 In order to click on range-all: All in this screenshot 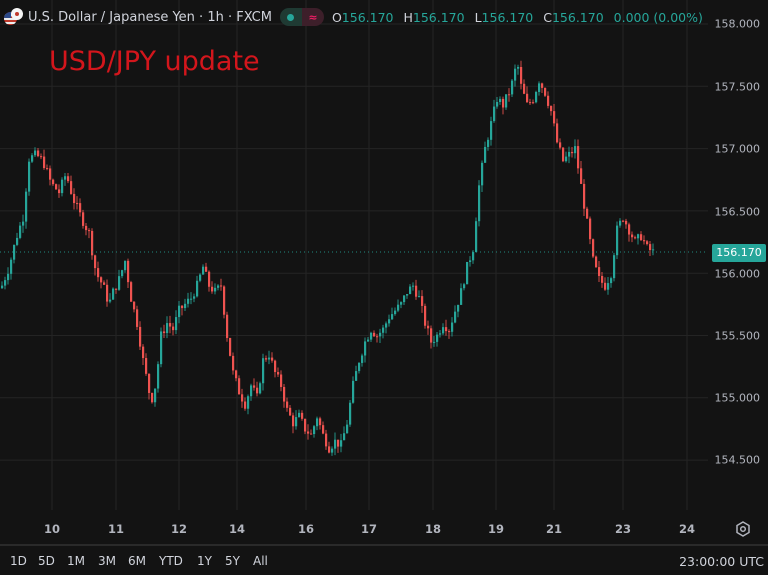, I will do `click(260, 561)`.